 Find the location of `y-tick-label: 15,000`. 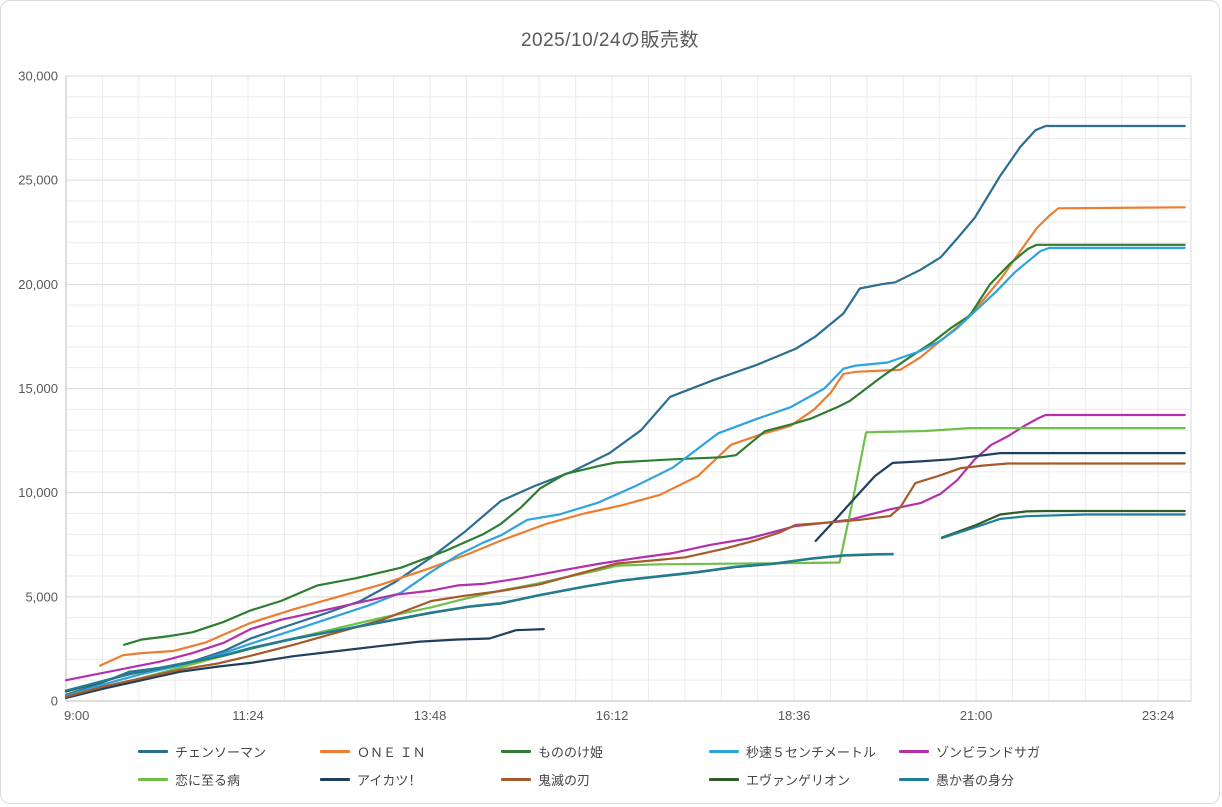

y-tick-label: 15,000 is located at coordinates (38, 388).